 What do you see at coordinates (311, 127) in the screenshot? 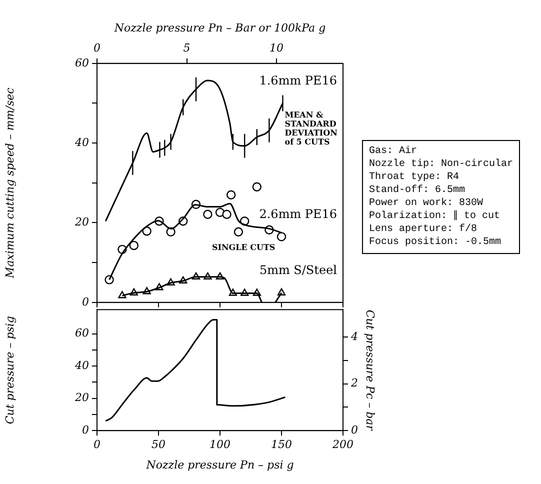
I see `annotation: MEAN & STANDARD DEVIATION of 5 CUTS` at bounding box center [311, 127].